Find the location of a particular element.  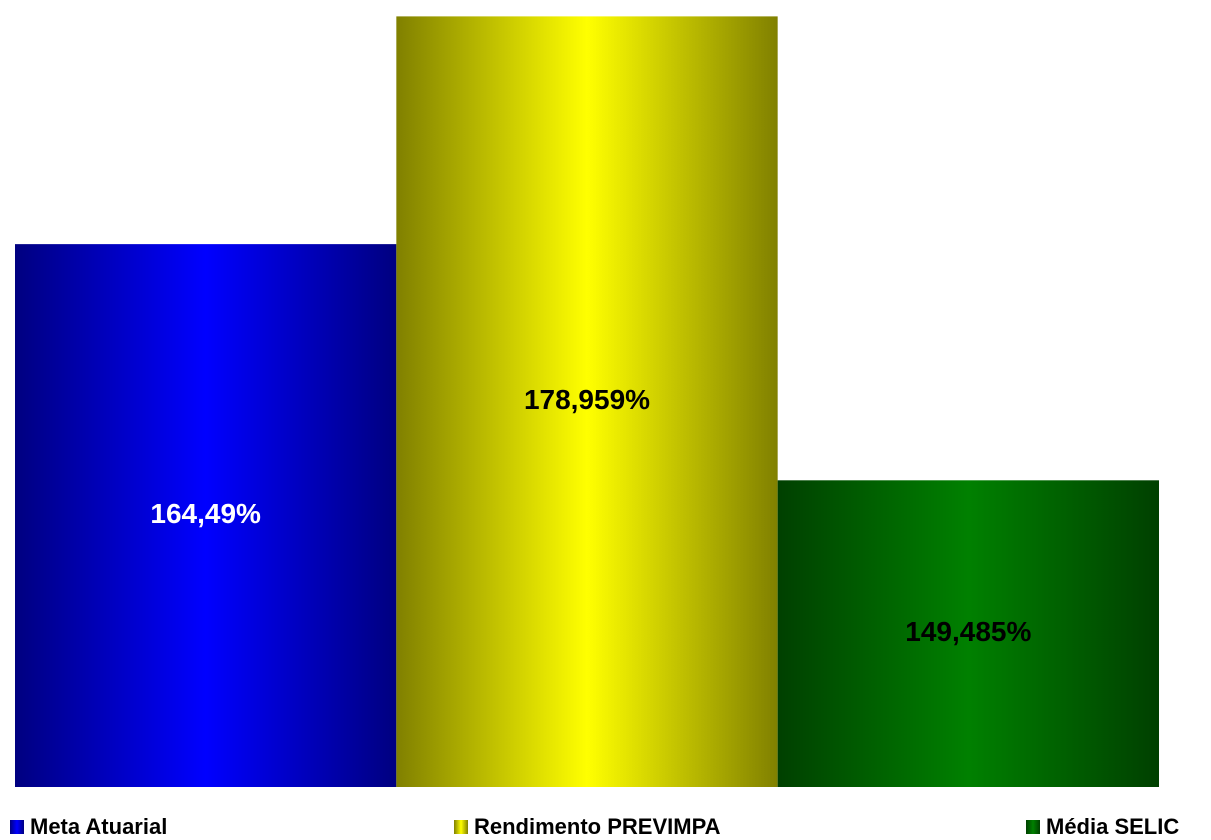

legend-label: Rendimento PREVIMPA is located at coordinates (597, 826).